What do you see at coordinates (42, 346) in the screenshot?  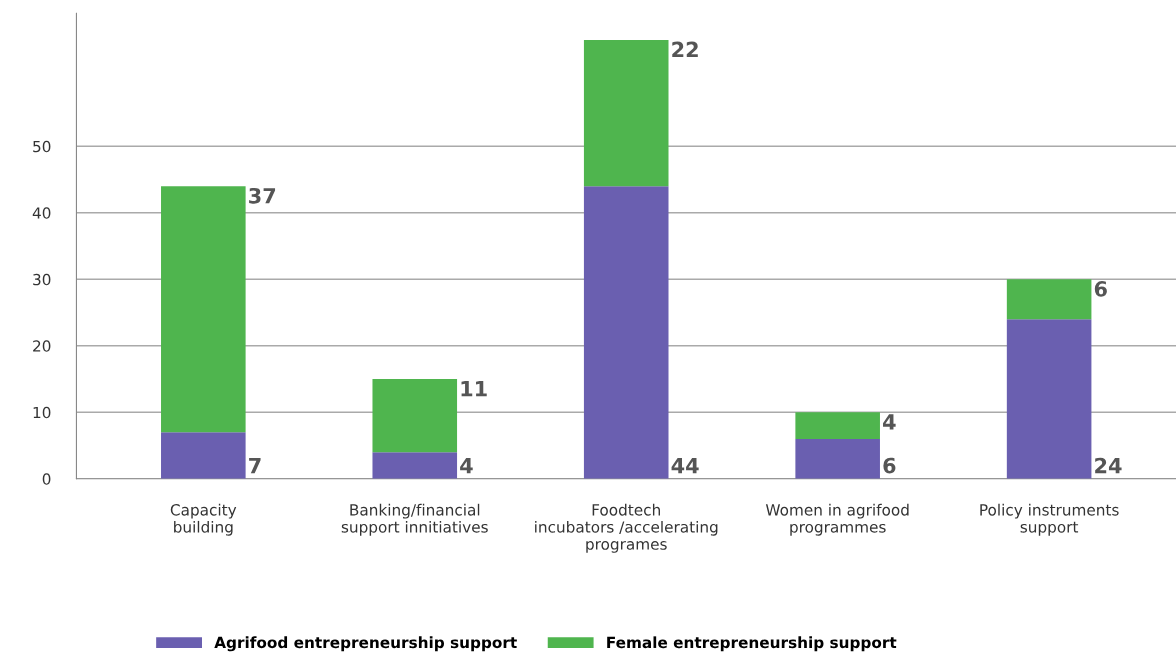 I see `y-tick-label: 20` at bounding box center [42, 346].